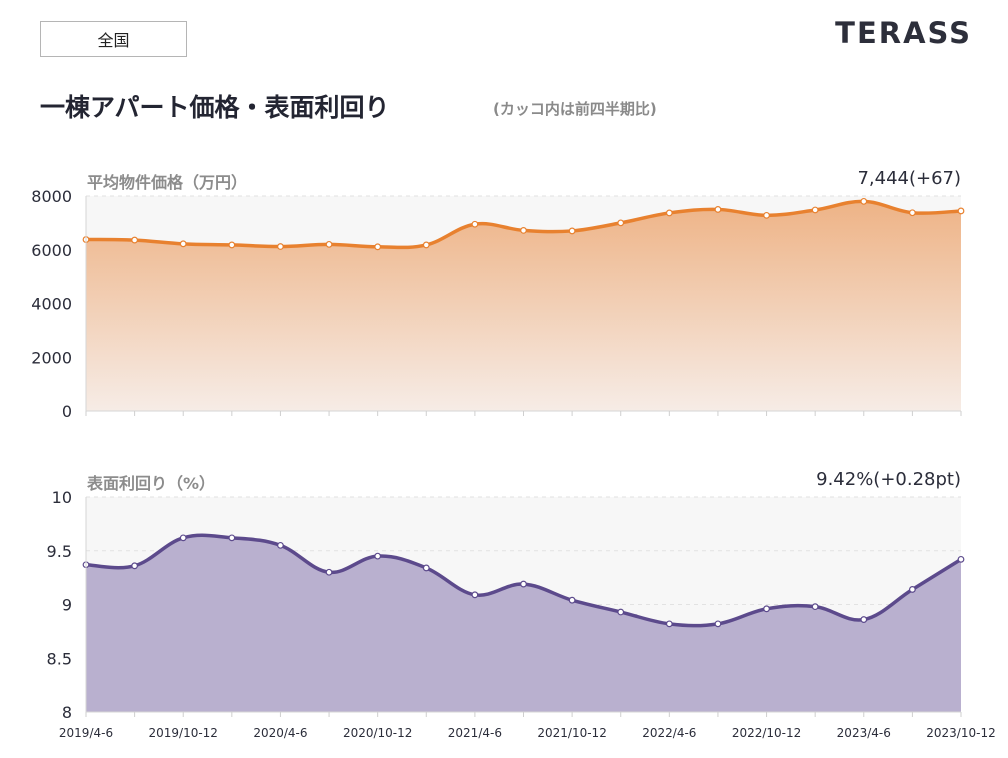 This screenshot has height=758, width=1008. Describe the element at coordinates (151, 483) in the screenshot. I see `yield-chart-title: 表面利回り（%）` at that location.